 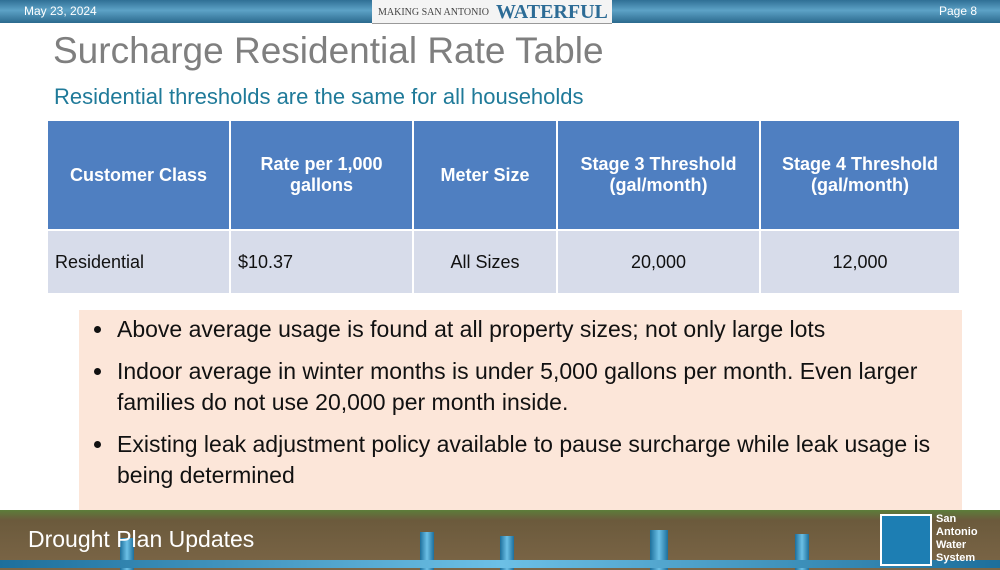 I want to click on logo-line: System, so click(x=956, y=558).